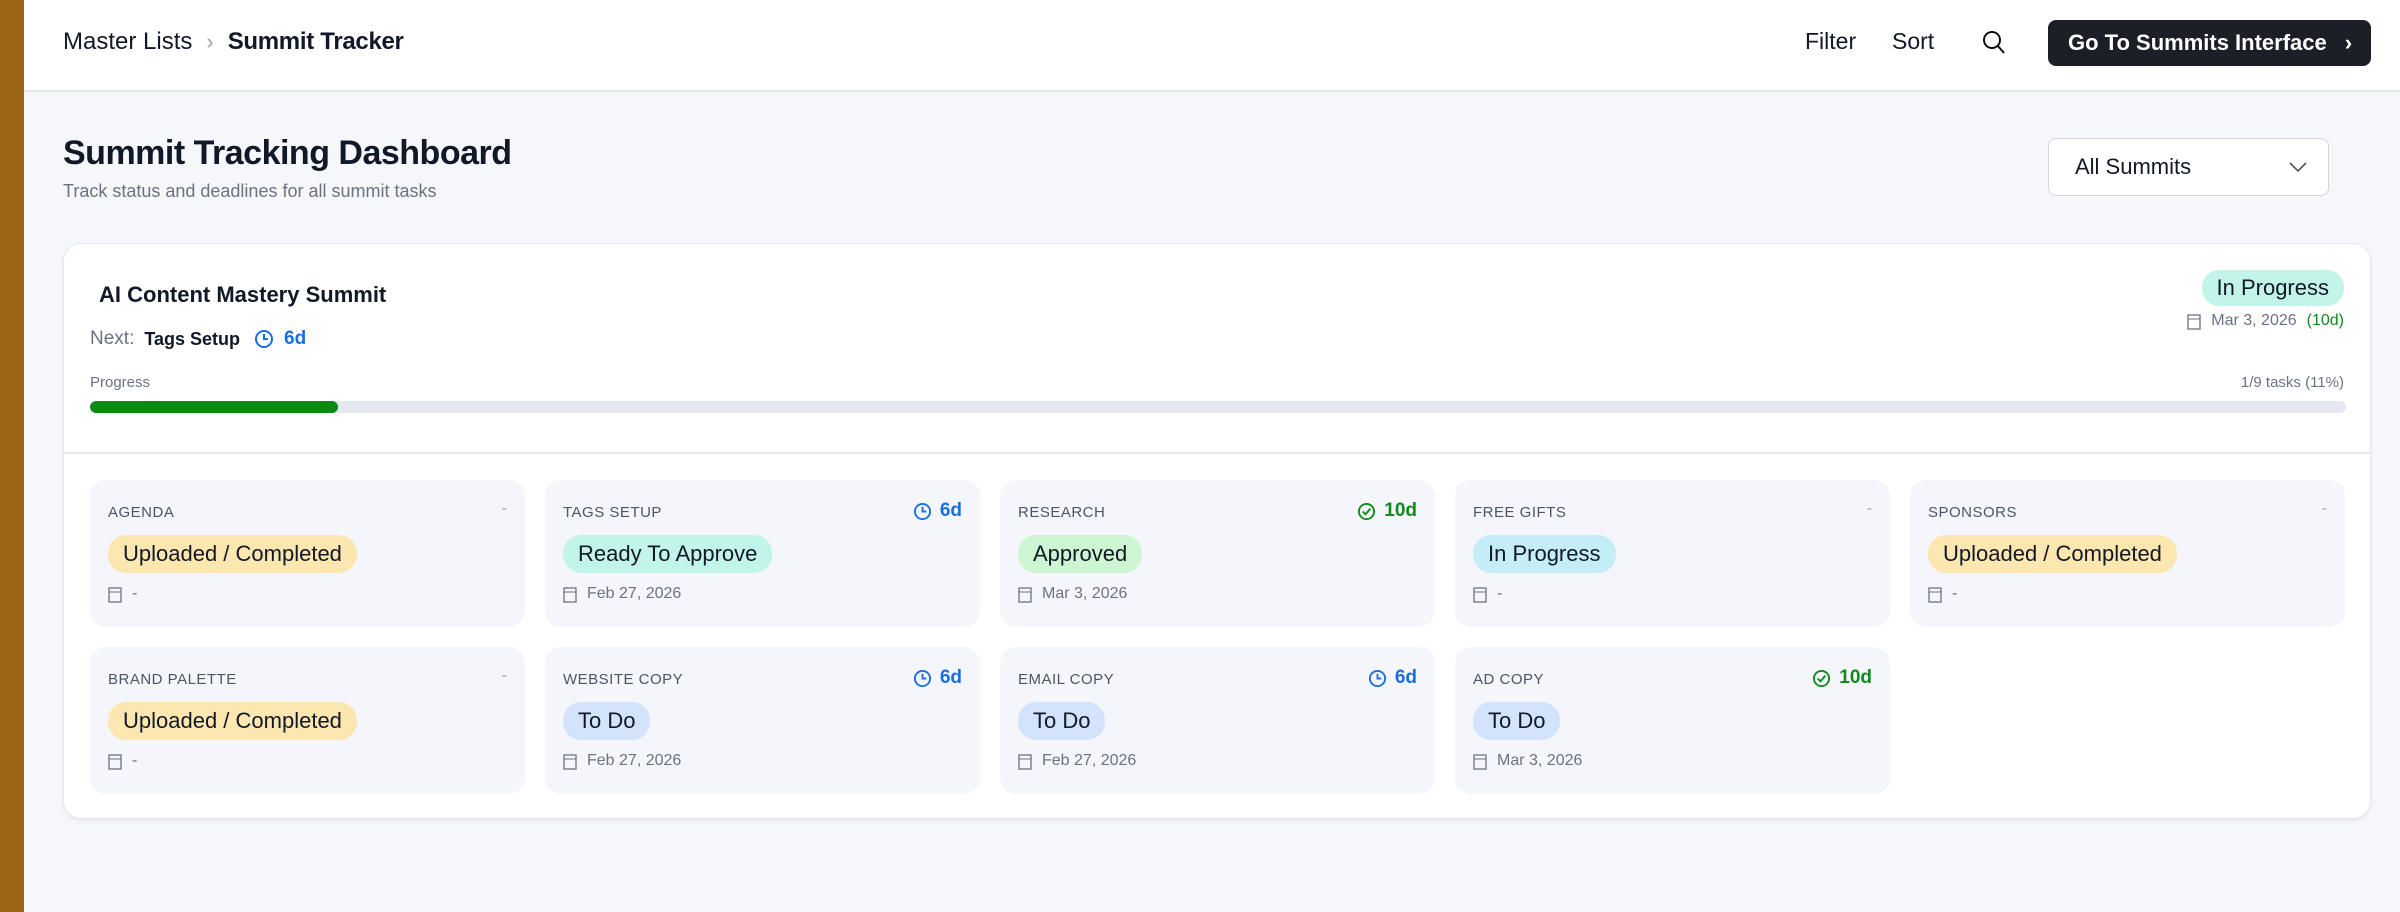 This screenshot has height=912, width=2400. What do you see at coordinates (668, 554) in the screenshot?
I see `task-status-badge: Ready To Approve` at bounding box center [668, 554].